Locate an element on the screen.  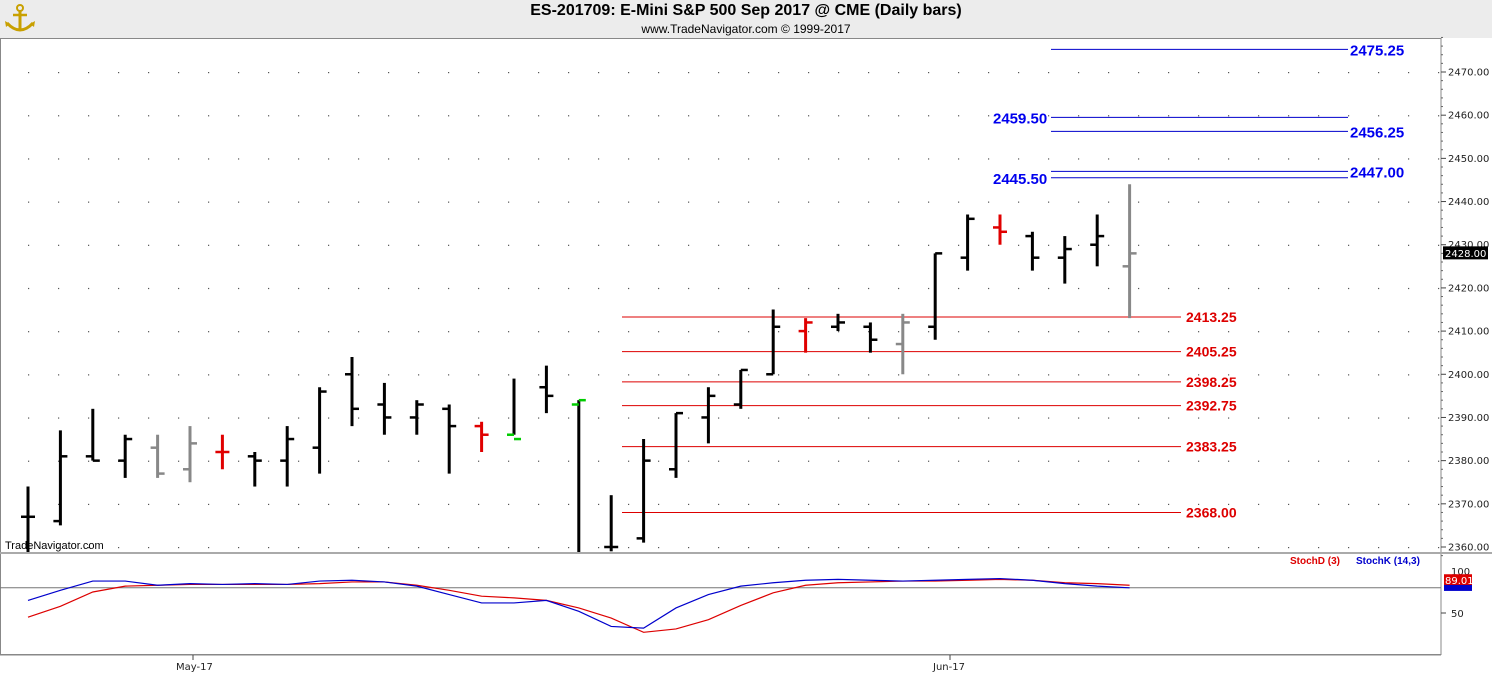
y-axis-tick-label: 2380.00 is located at coordinates (1468, 461).